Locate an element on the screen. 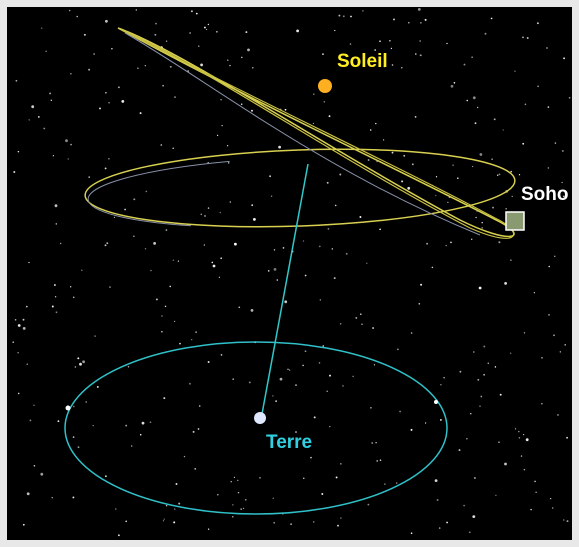  earth-label: Terre is located at coordinates (289, 442).